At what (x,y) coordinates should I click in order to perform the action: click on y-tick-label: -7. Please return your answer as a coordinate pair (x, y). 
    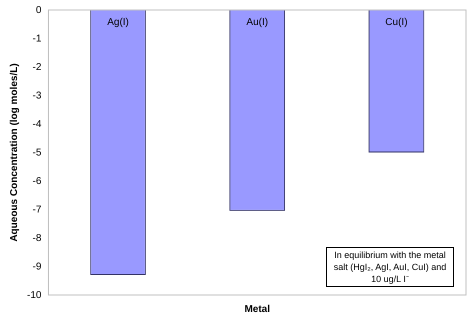
    Looking at the image, I should click on (37, 210).